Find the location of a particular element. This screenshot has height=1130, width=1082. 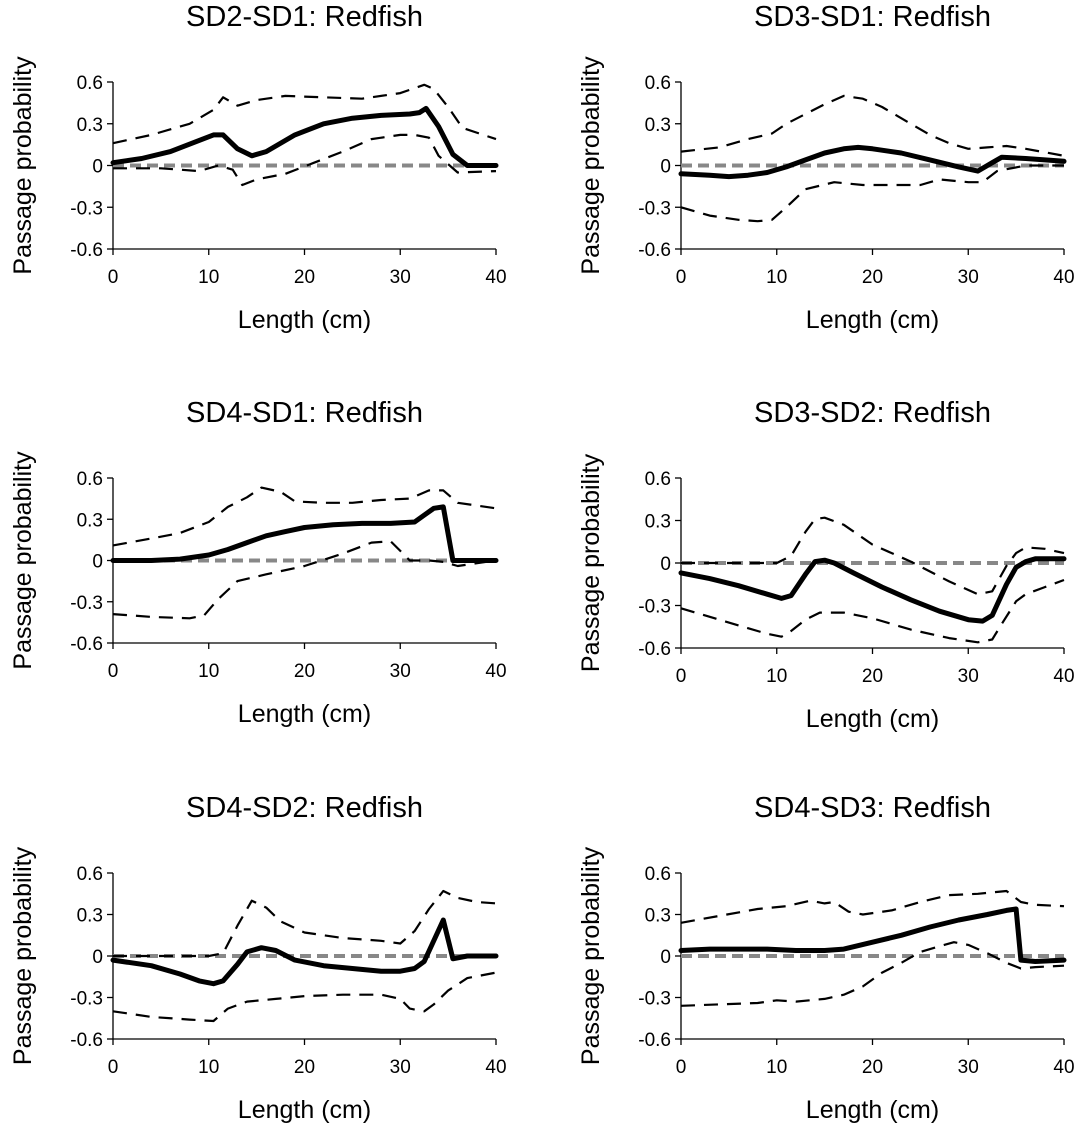

chart-title: SD3-SD1: Redfish is located at coordinates (872, 17).